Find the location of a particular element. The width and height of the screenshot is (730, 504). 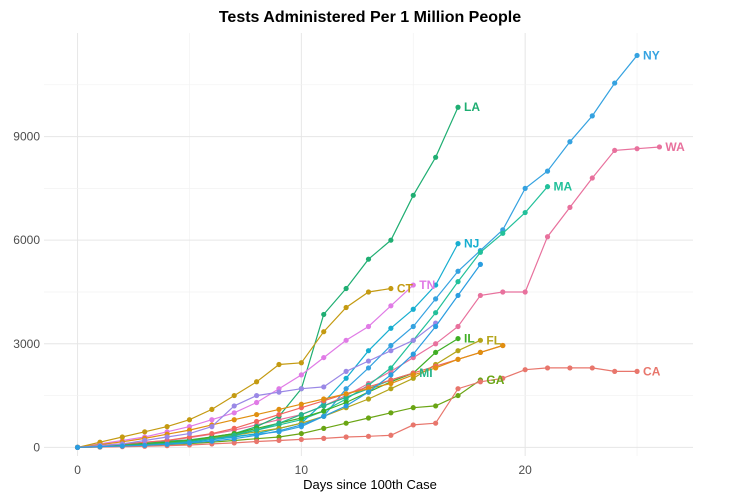

series-label: LA is located at coordinates (472, 107).